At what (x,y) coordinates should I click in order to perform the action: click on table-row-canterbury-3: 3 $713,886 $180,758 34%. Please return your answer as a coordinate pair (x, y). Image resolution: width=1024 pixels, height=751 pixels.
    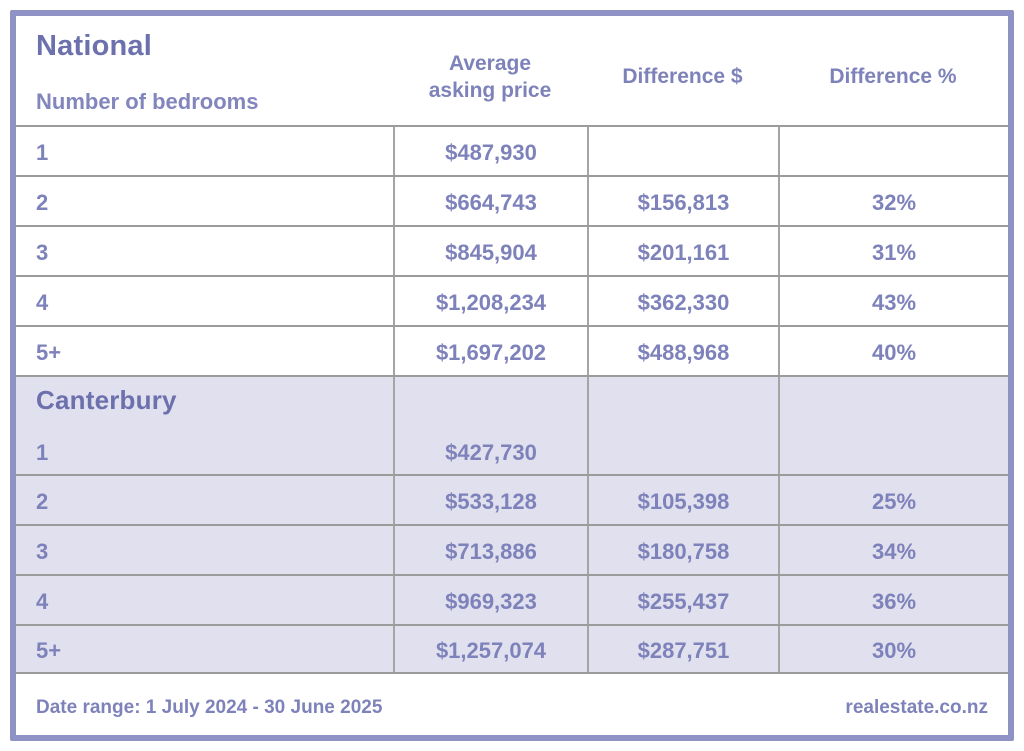
    Looking at the image, I should click on (512, 551).